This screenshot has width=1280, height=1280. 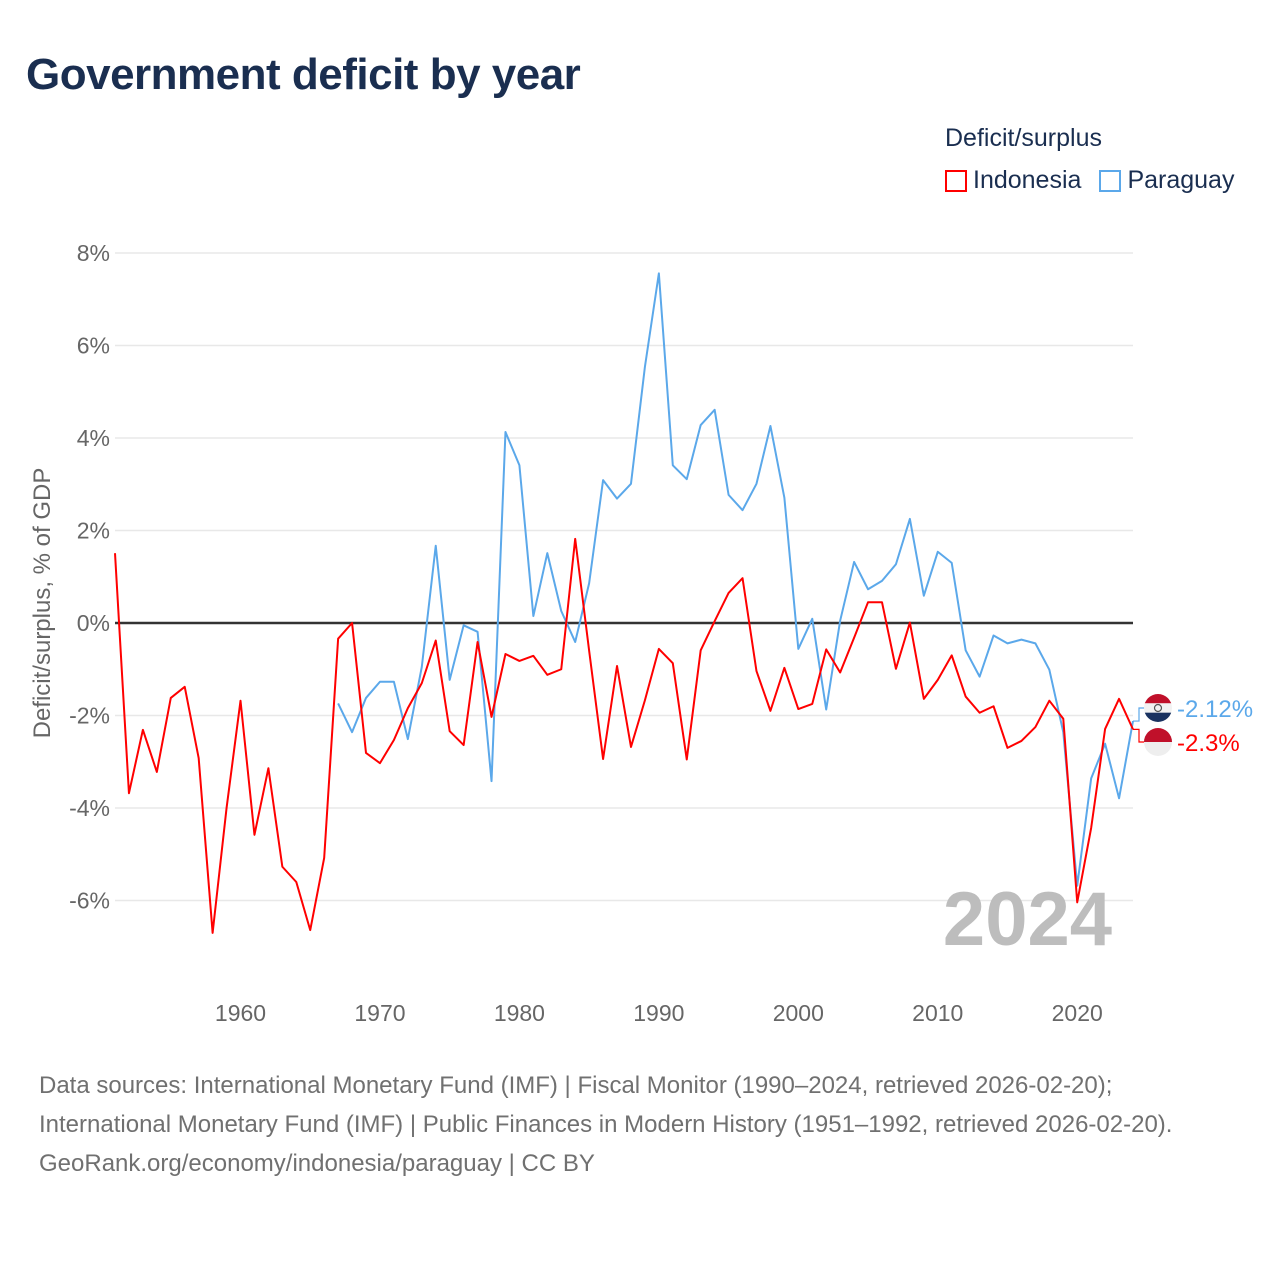 I want to click on flag-indonesia-icon, so click(x=1158, y=742).